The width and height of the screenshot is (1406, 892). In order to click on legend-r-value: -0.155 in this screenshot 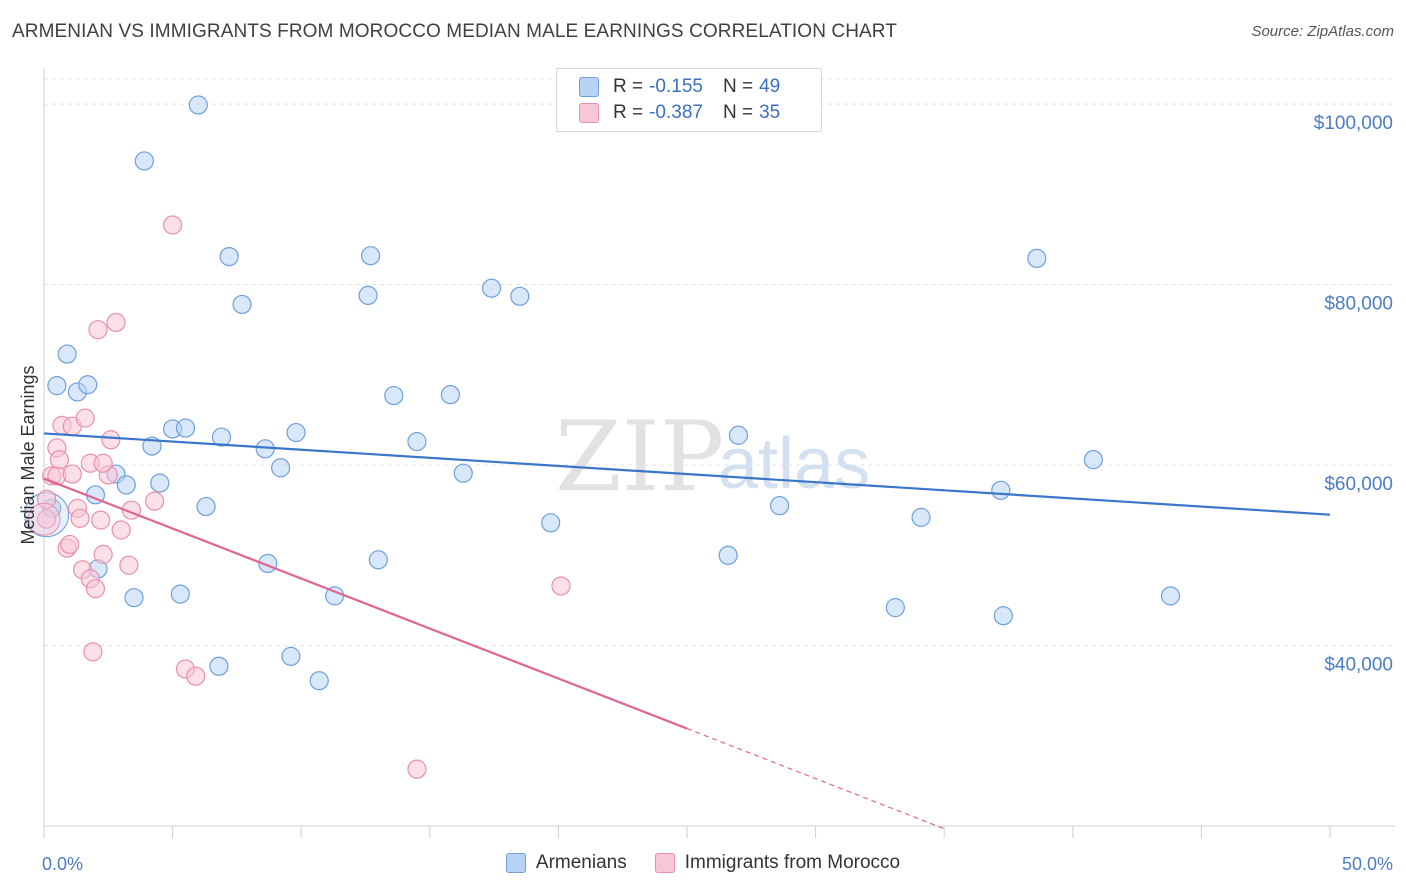, I will do `click(676, 86)`.